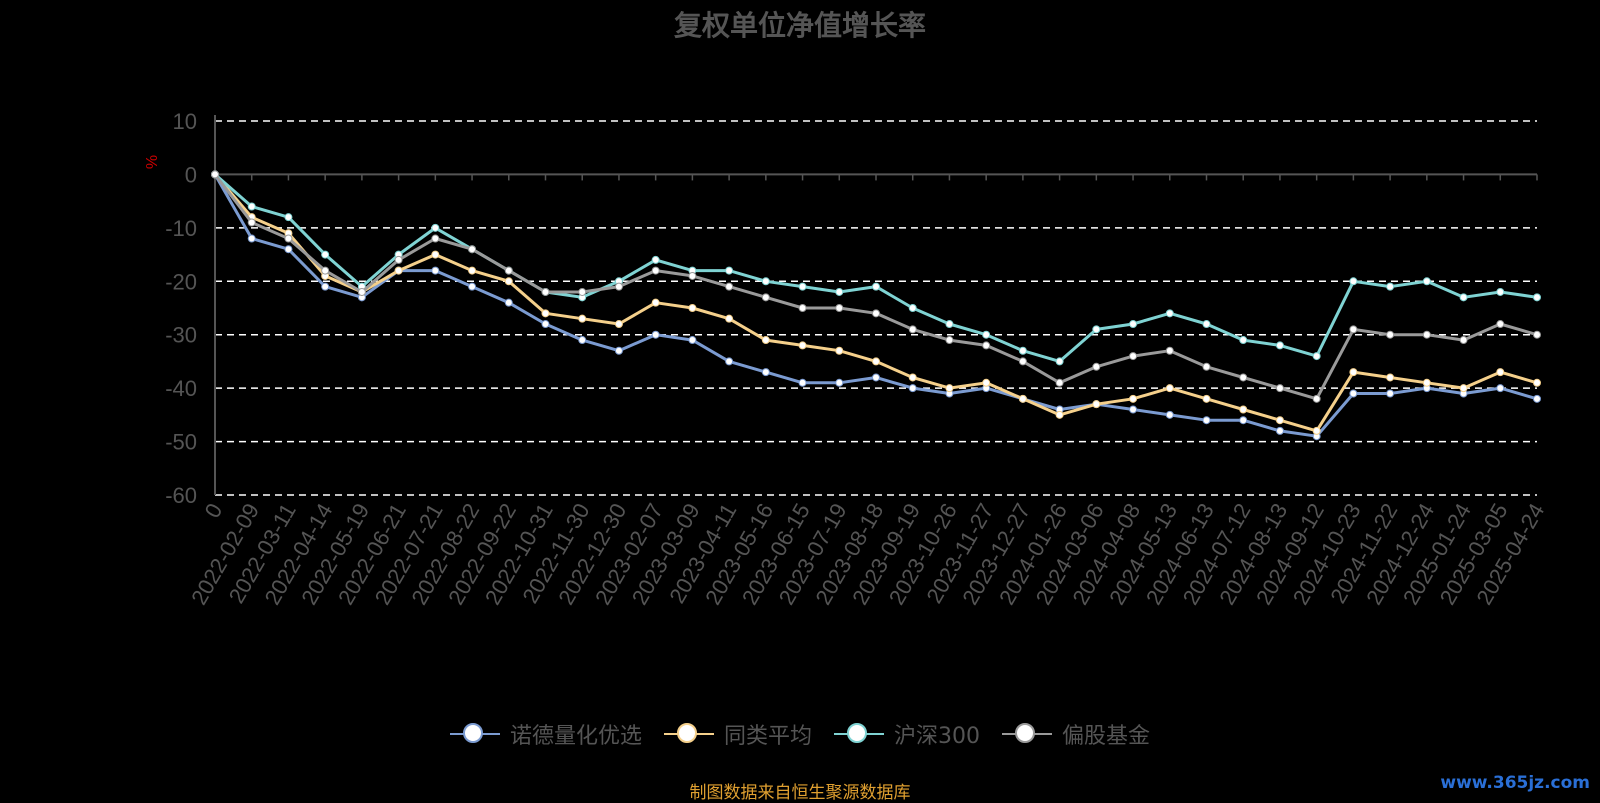 The image size is (1600, 803). I want to click on watermark: www.365jz.com, so click(1515, 783).